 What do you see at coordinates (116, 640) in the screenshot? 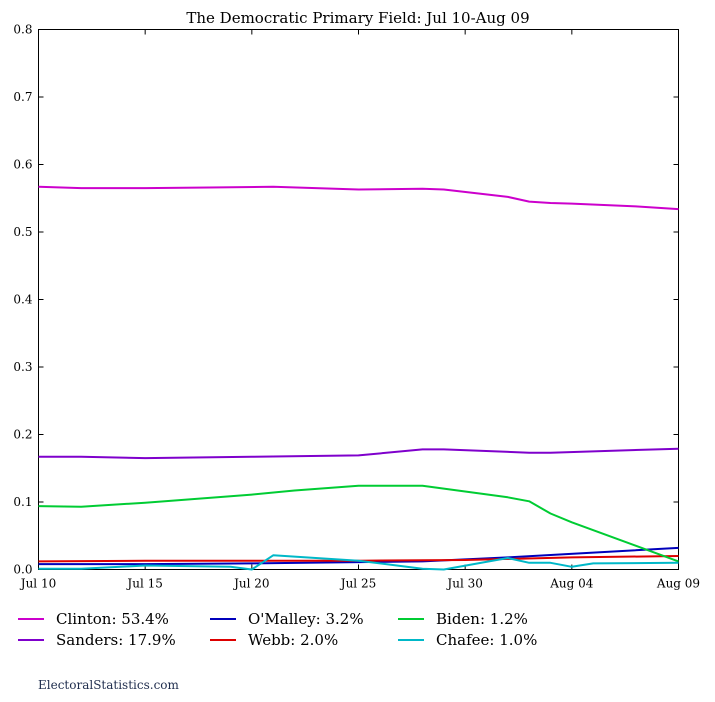
I see `legend-label: Sanders: 17.9%` at bounding box center [116, 640].